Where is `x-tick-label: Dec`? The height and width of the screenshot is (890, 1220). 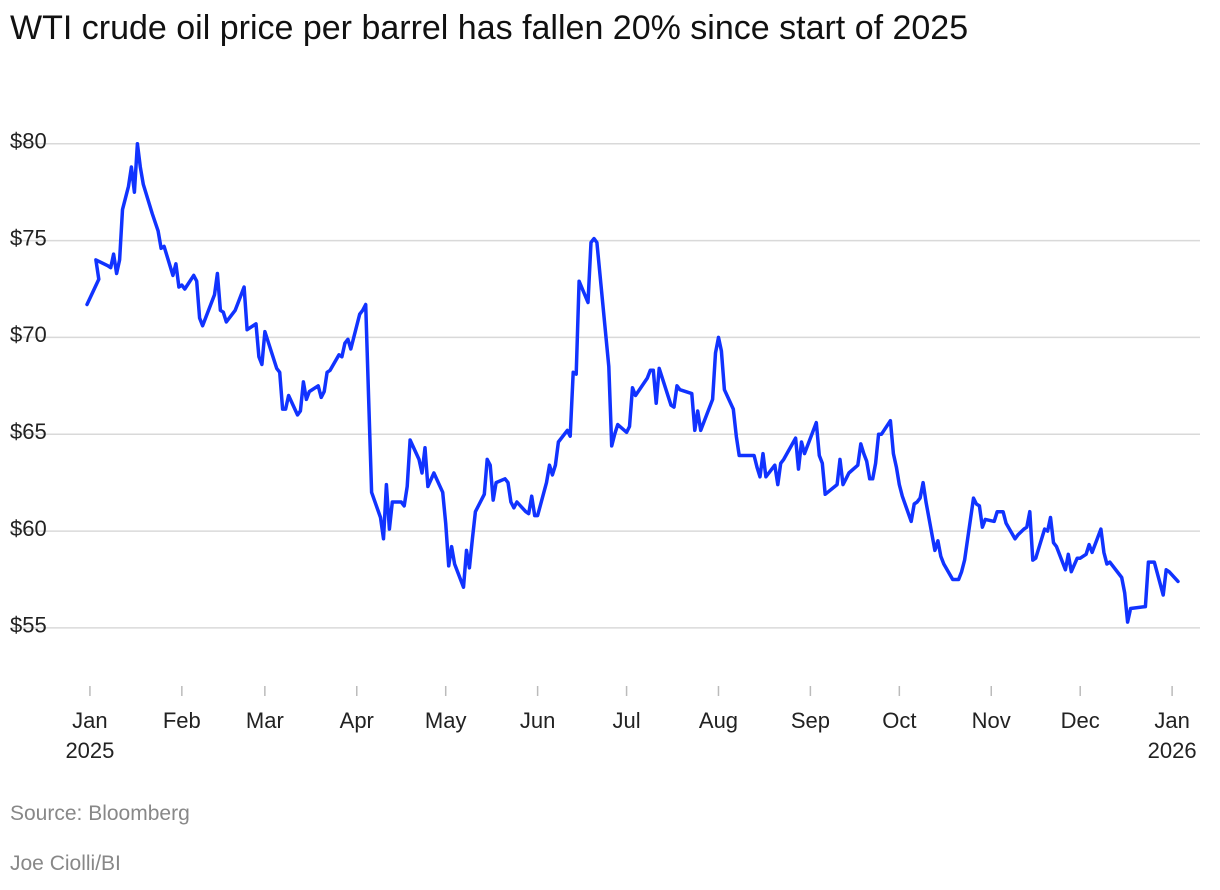
x-tick-label: Dec is located at coordinates (1080, 720).